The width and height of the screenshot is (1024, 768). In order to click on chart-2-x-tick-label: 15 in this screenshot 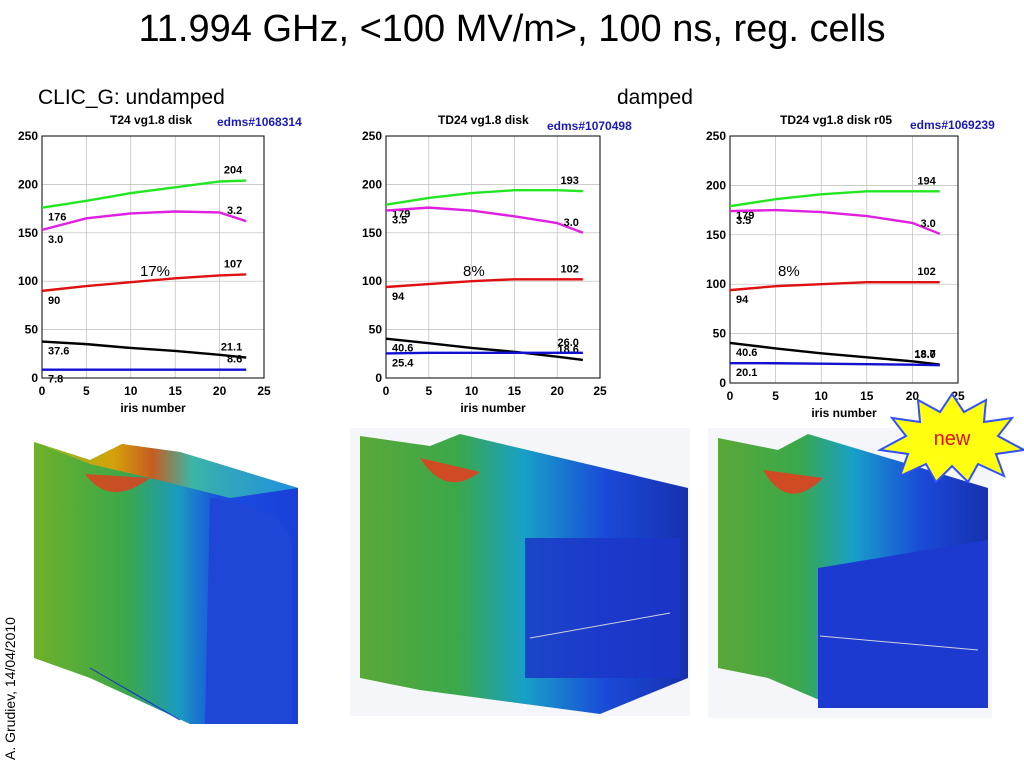, I will do `click(515, 391)`.